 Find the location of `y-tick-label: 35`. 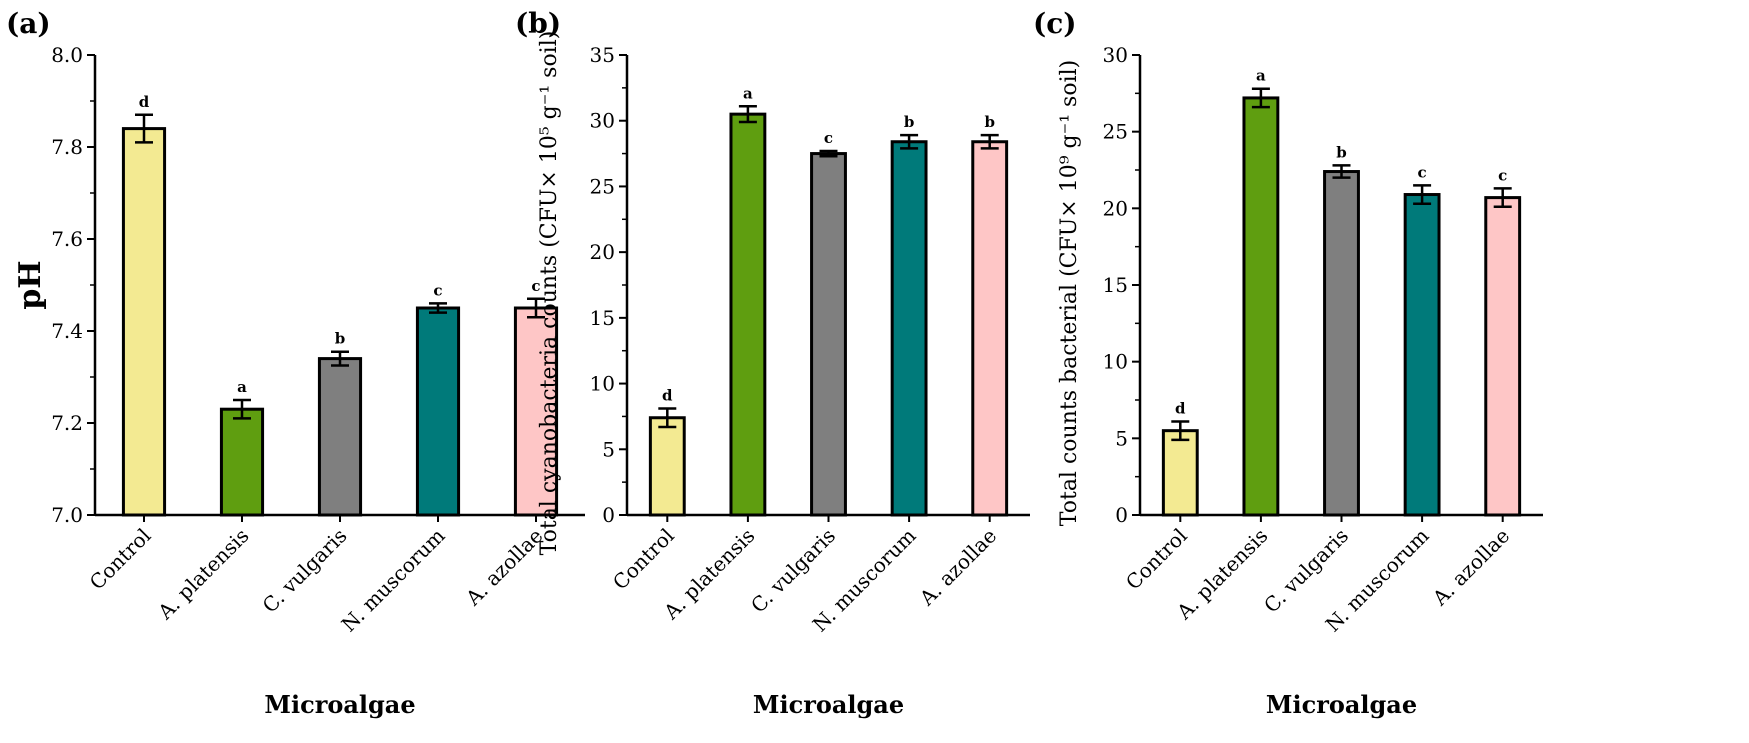

y-tick-label: 35 is located at coordinates (602, 55).